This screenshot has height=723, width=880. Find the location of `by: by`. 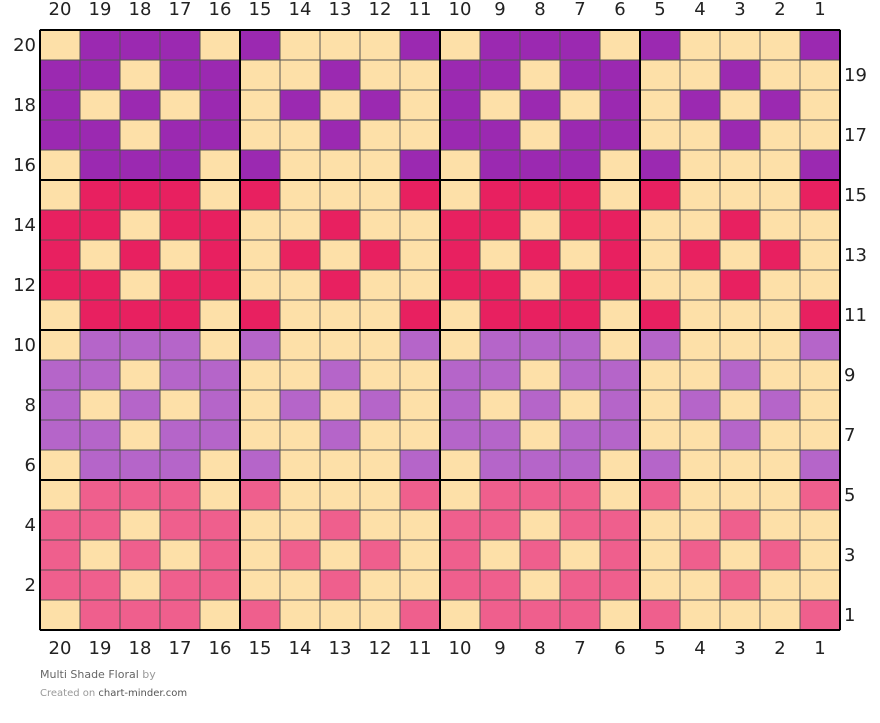

by: by is located at coordinates (149, 674).